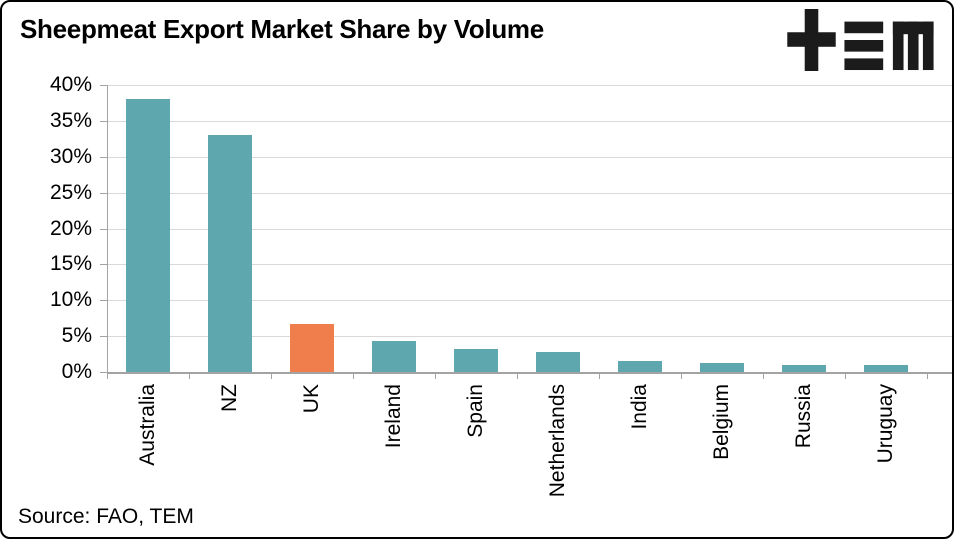  Describe the element at coordinates (529, 373) in the screenshot. I see `x-axis-line` at that location.